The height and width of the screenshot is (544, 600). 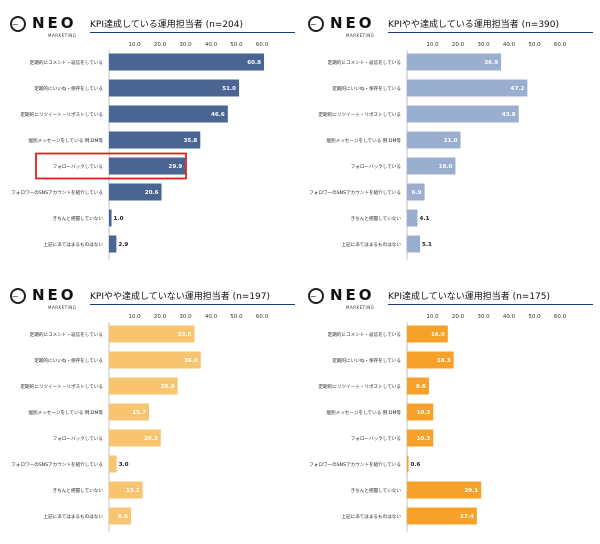 What do you see at coordinates (133, 491) in the screenshot?
I see `bar-value-label: 13.2` at bounding box center [133, 491].